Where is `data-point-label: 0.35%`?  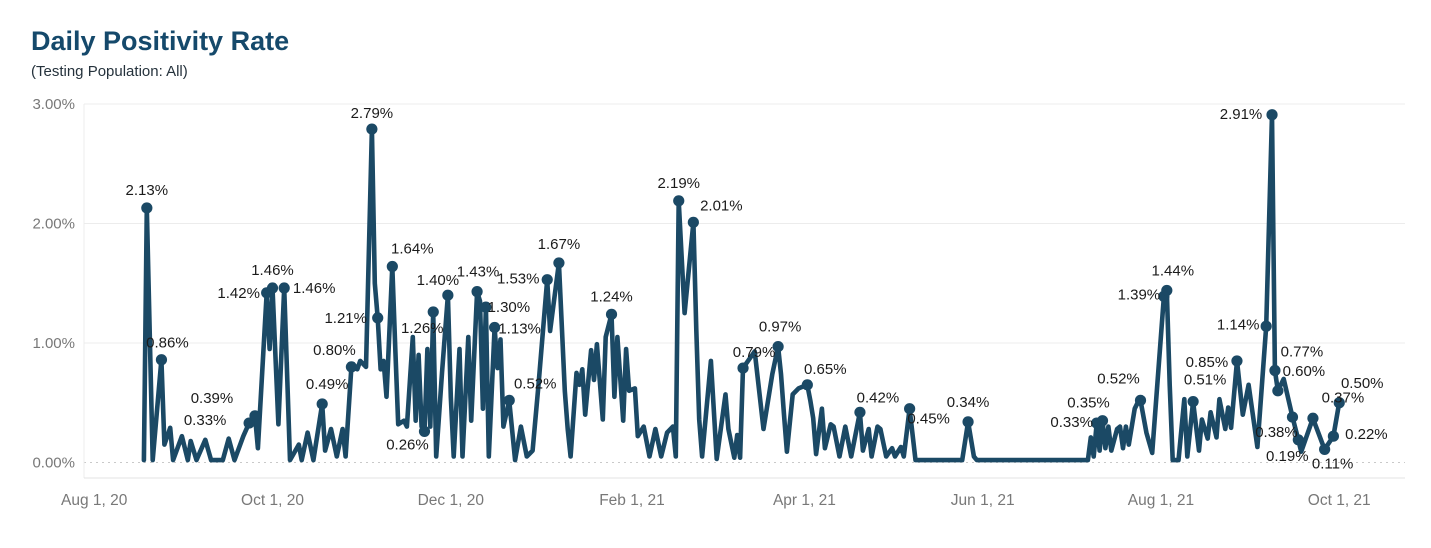
data-point-label: 0.35% is located at coordinates (1088, 403).